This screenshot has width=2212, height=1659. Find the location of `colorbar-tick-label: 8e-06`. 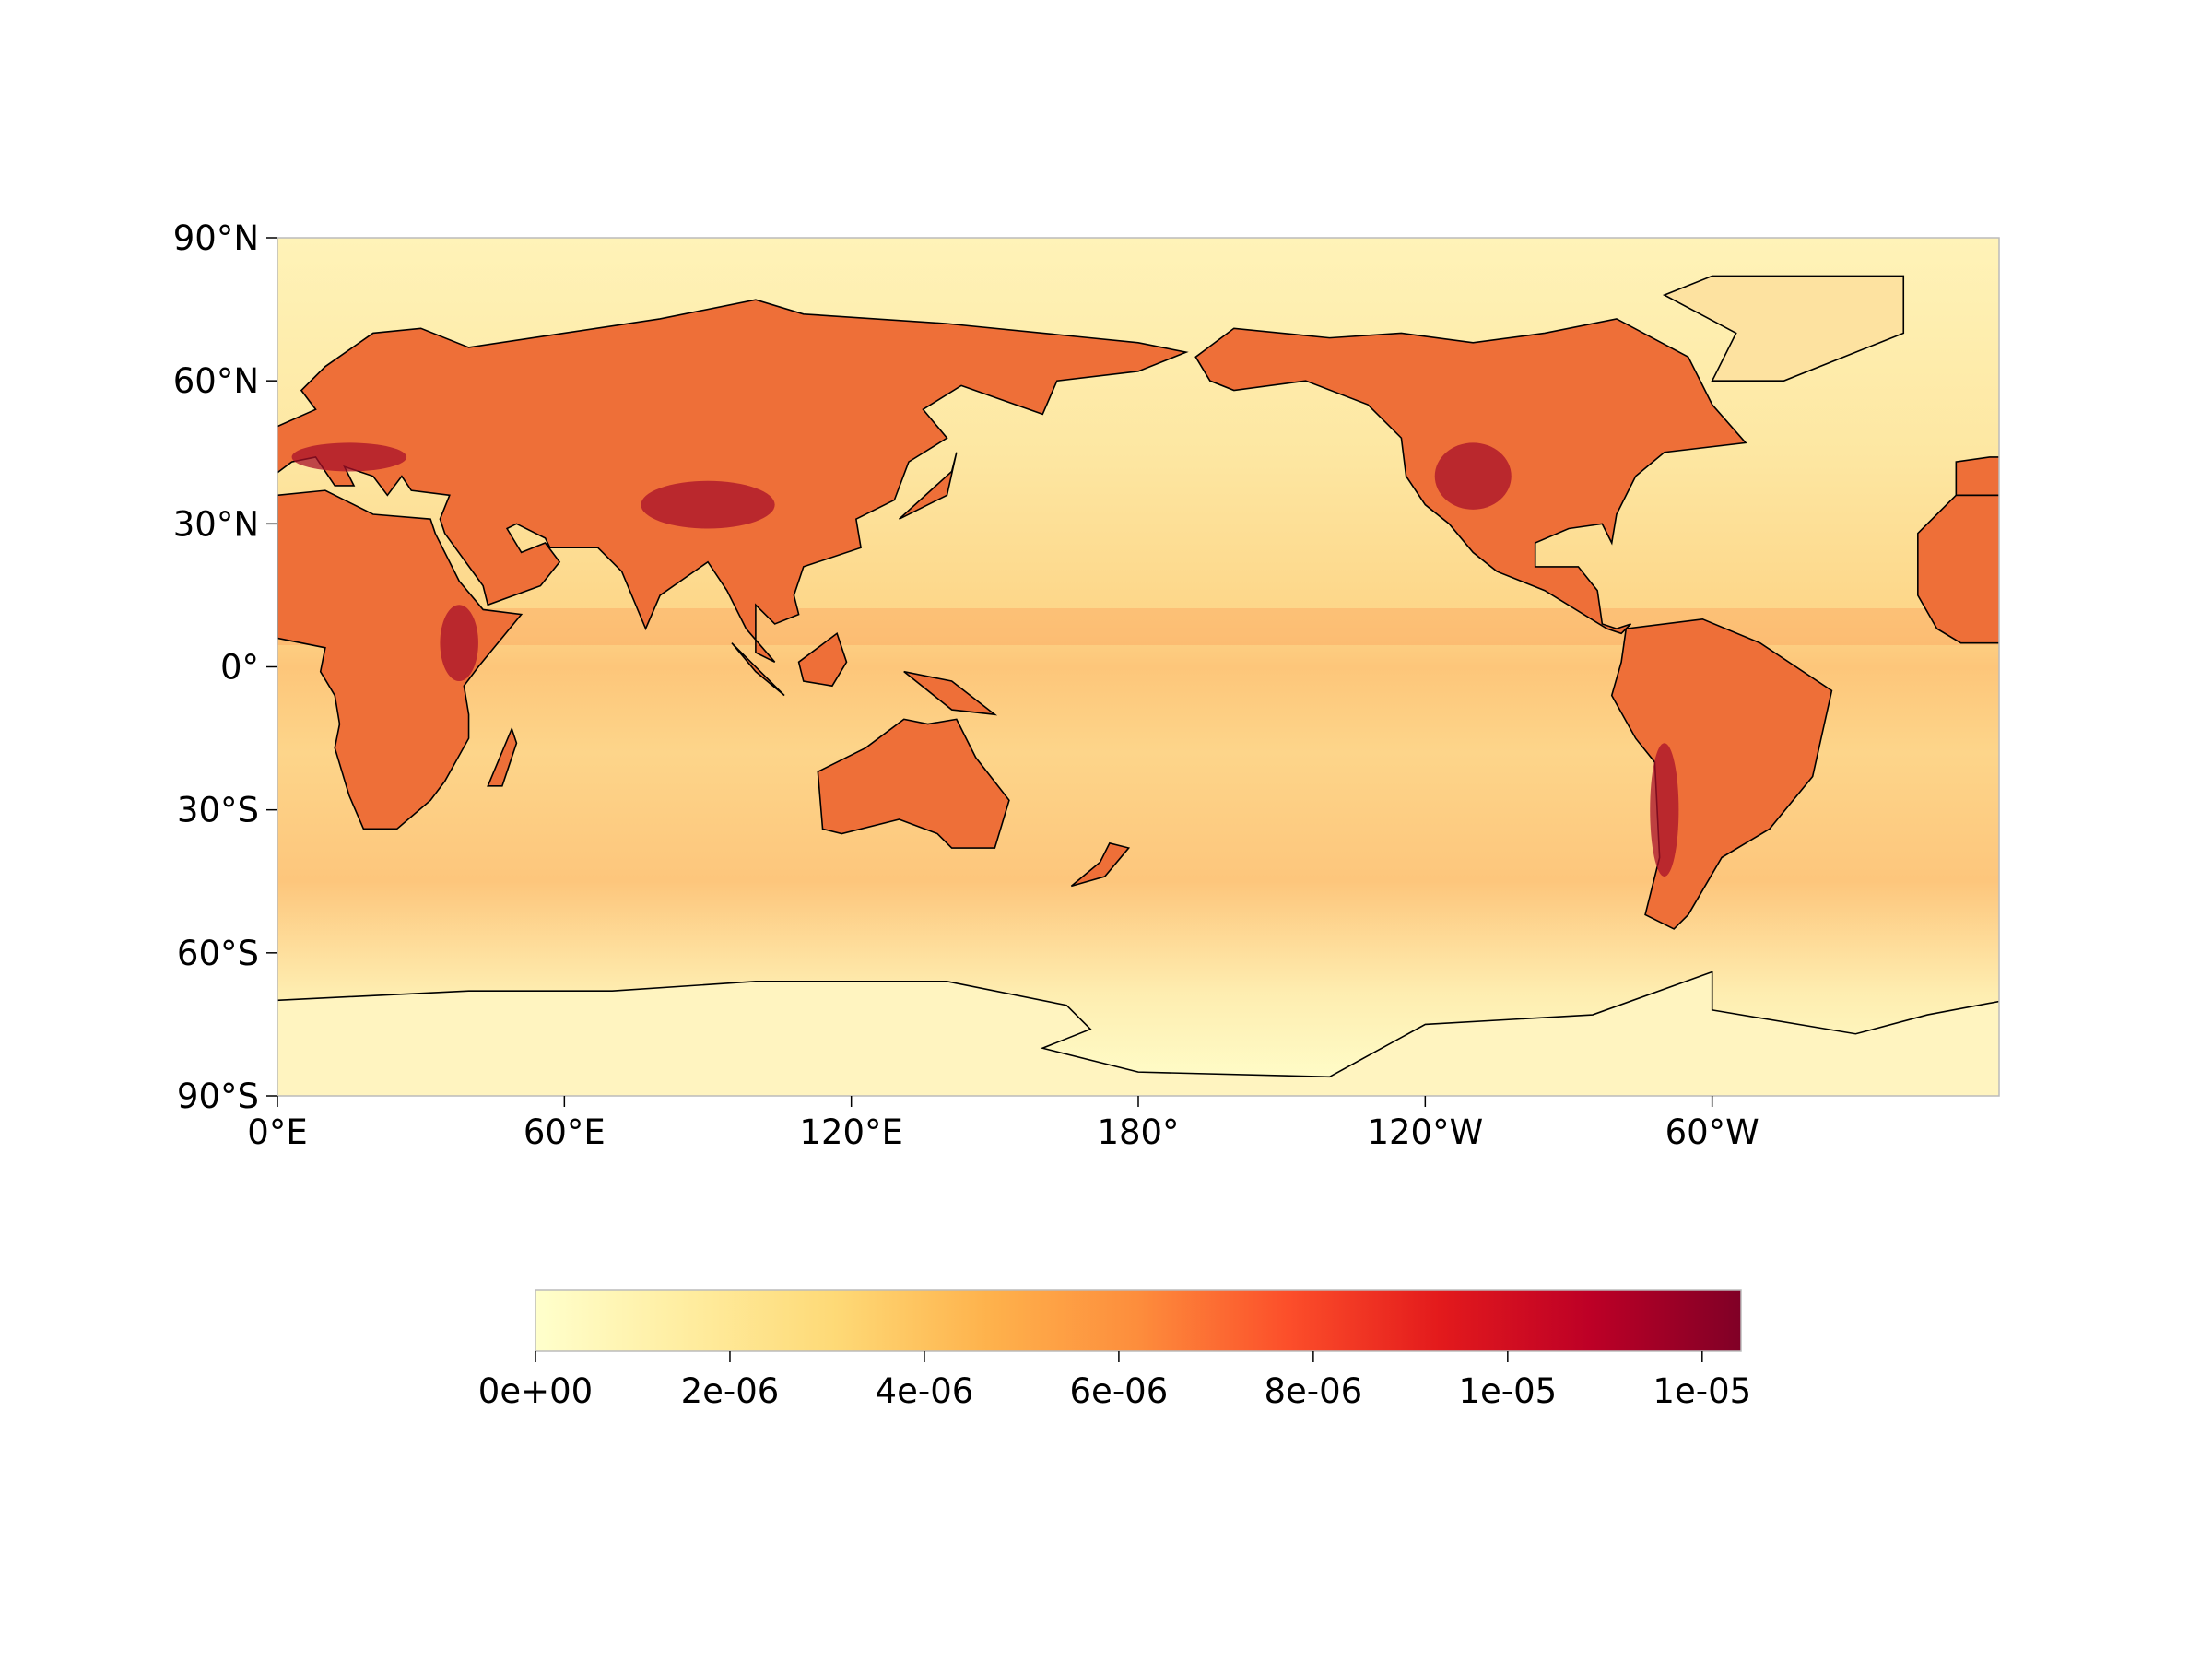

colorbar-tick-label: 8e-06 is located at coordinates (1313, 1391).